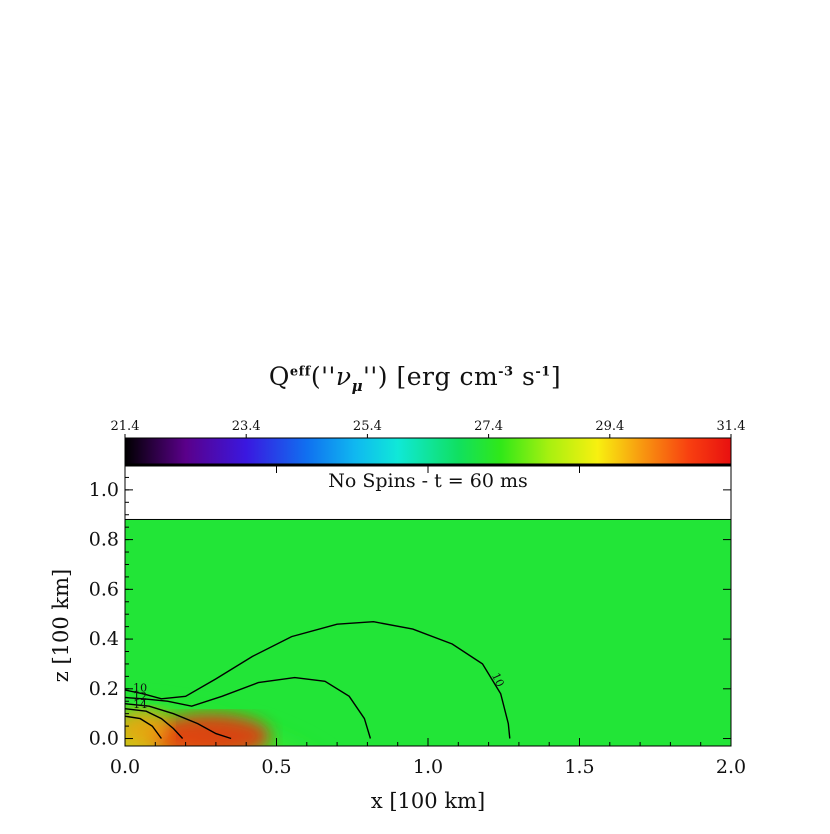 The height and width of the screenshot is (834, 830). Describe the element at coordinates (731, 426) in the screenshot. I see `colorbar-tick-label: 31.4` at that location.